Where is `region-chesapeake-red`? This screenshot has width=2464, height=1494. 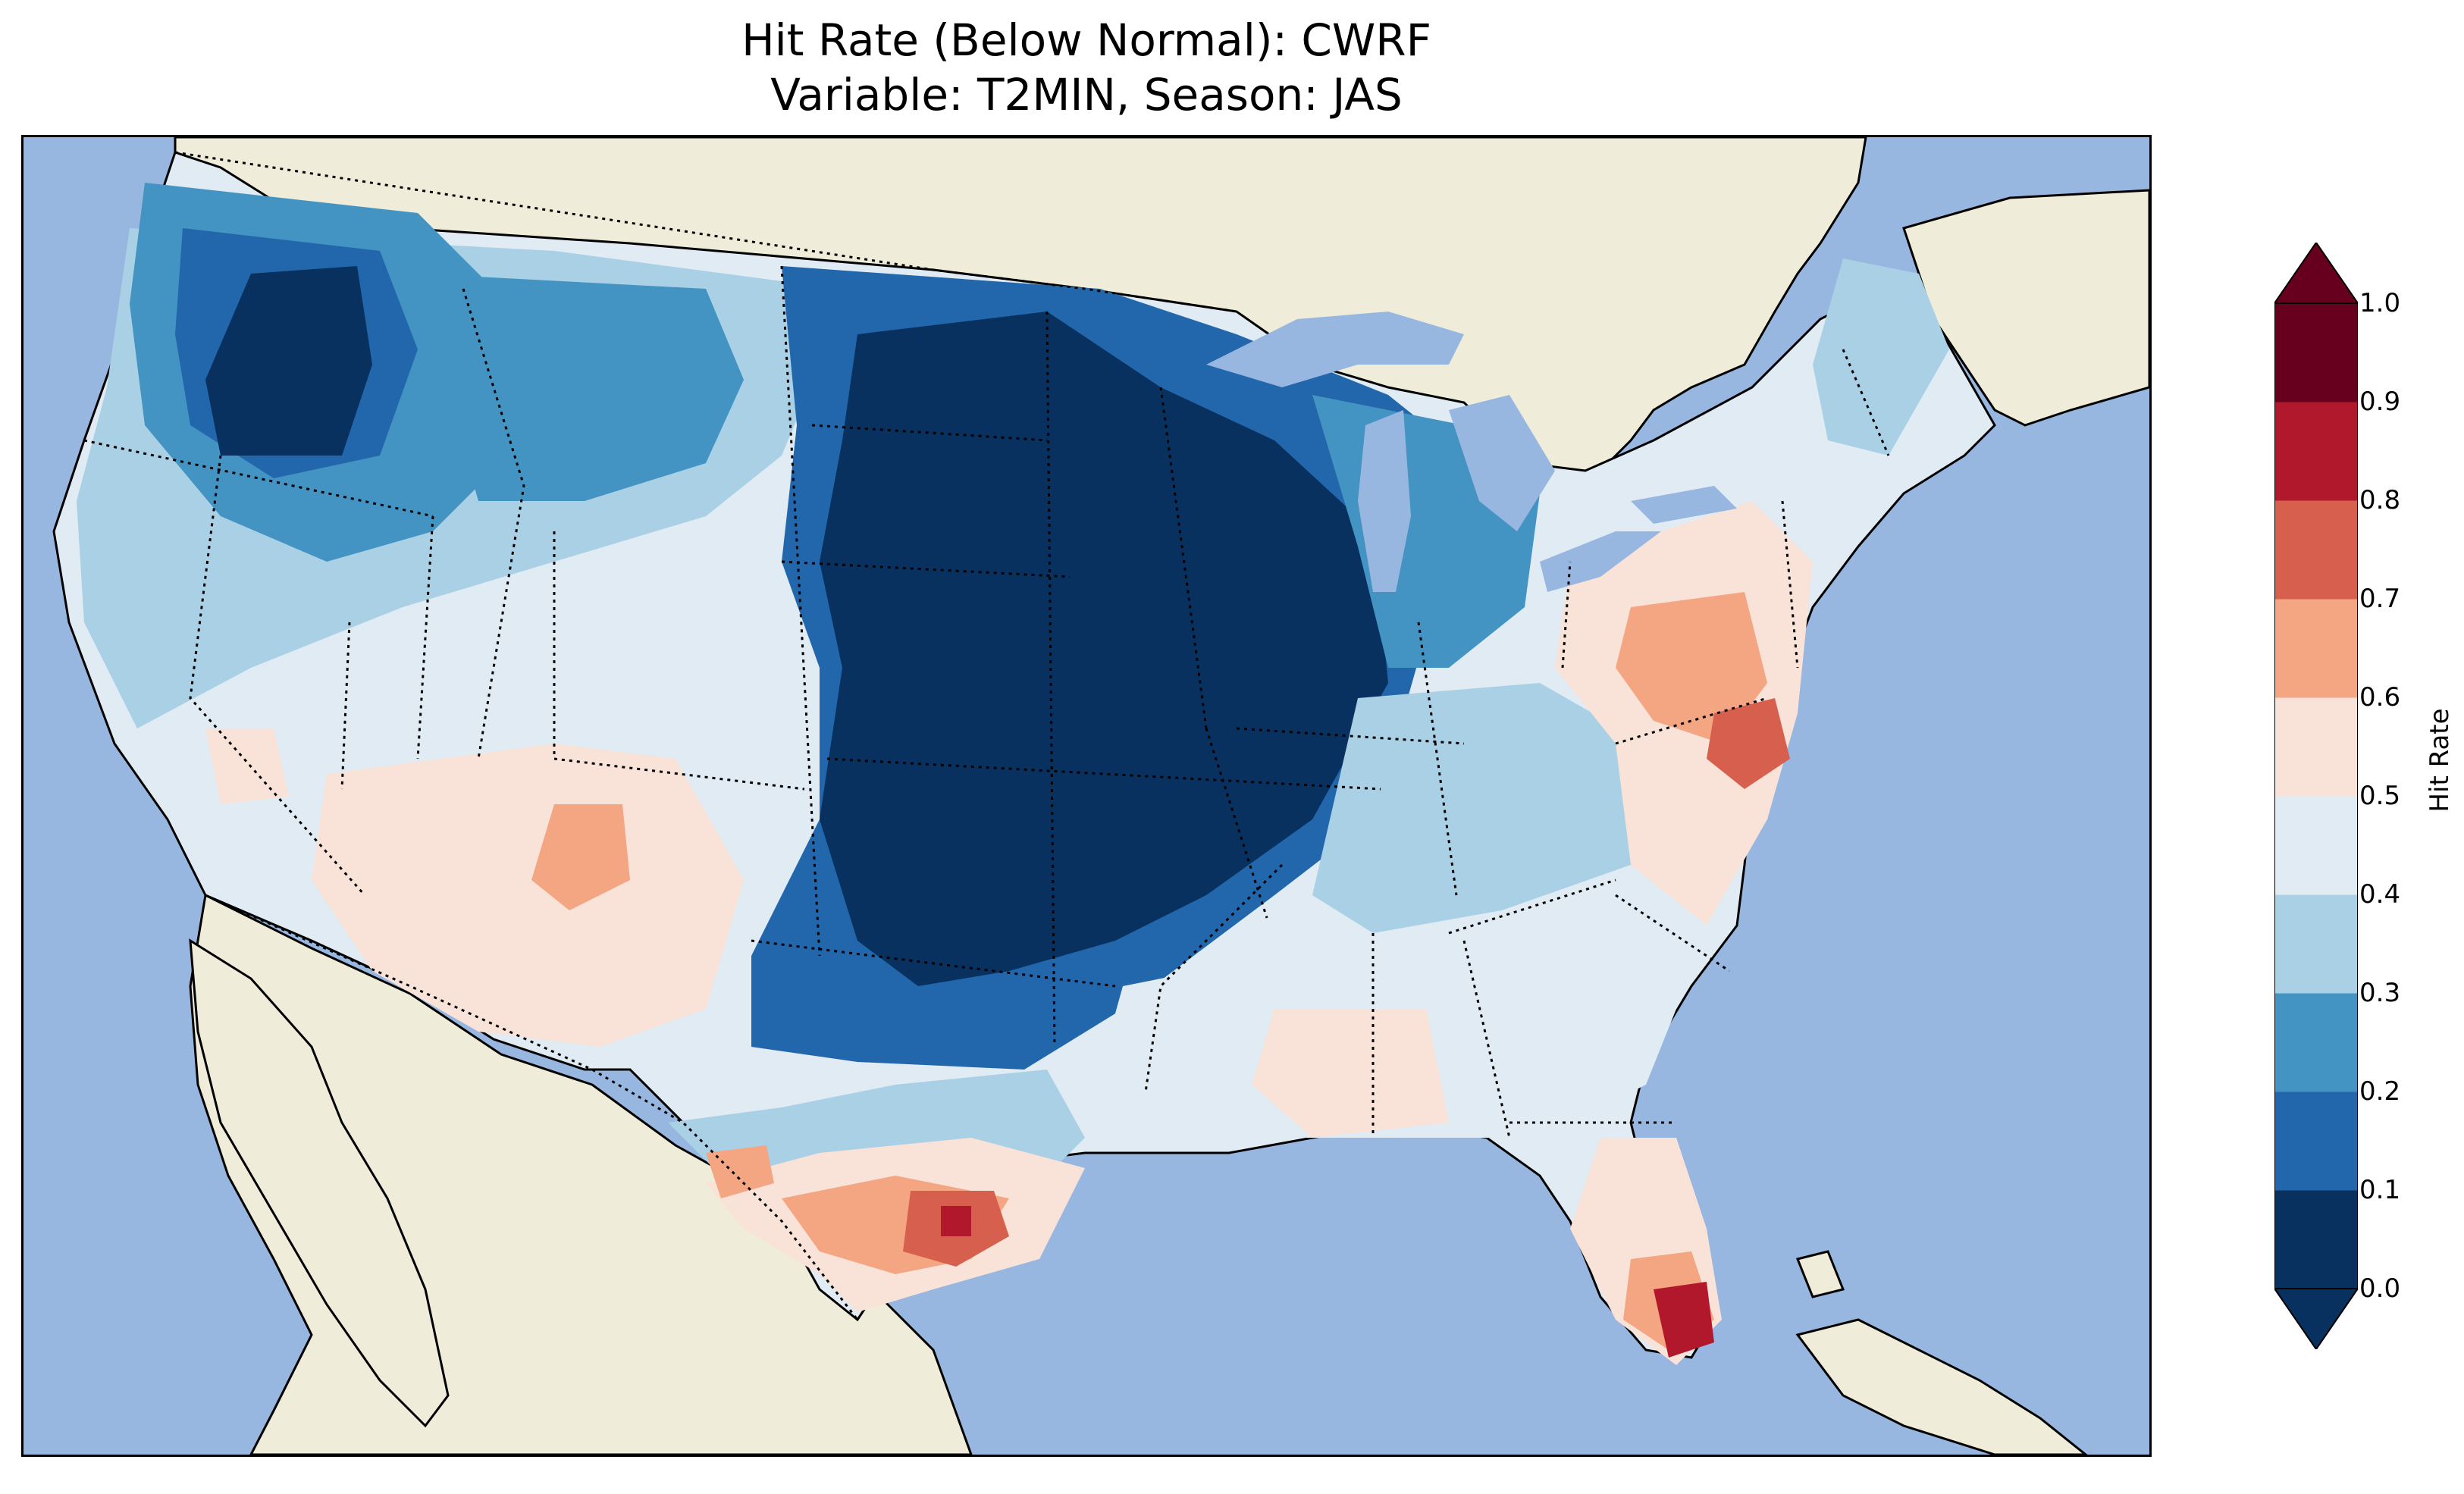
region-chesapeake-red is located at coordinates (1749, 743).